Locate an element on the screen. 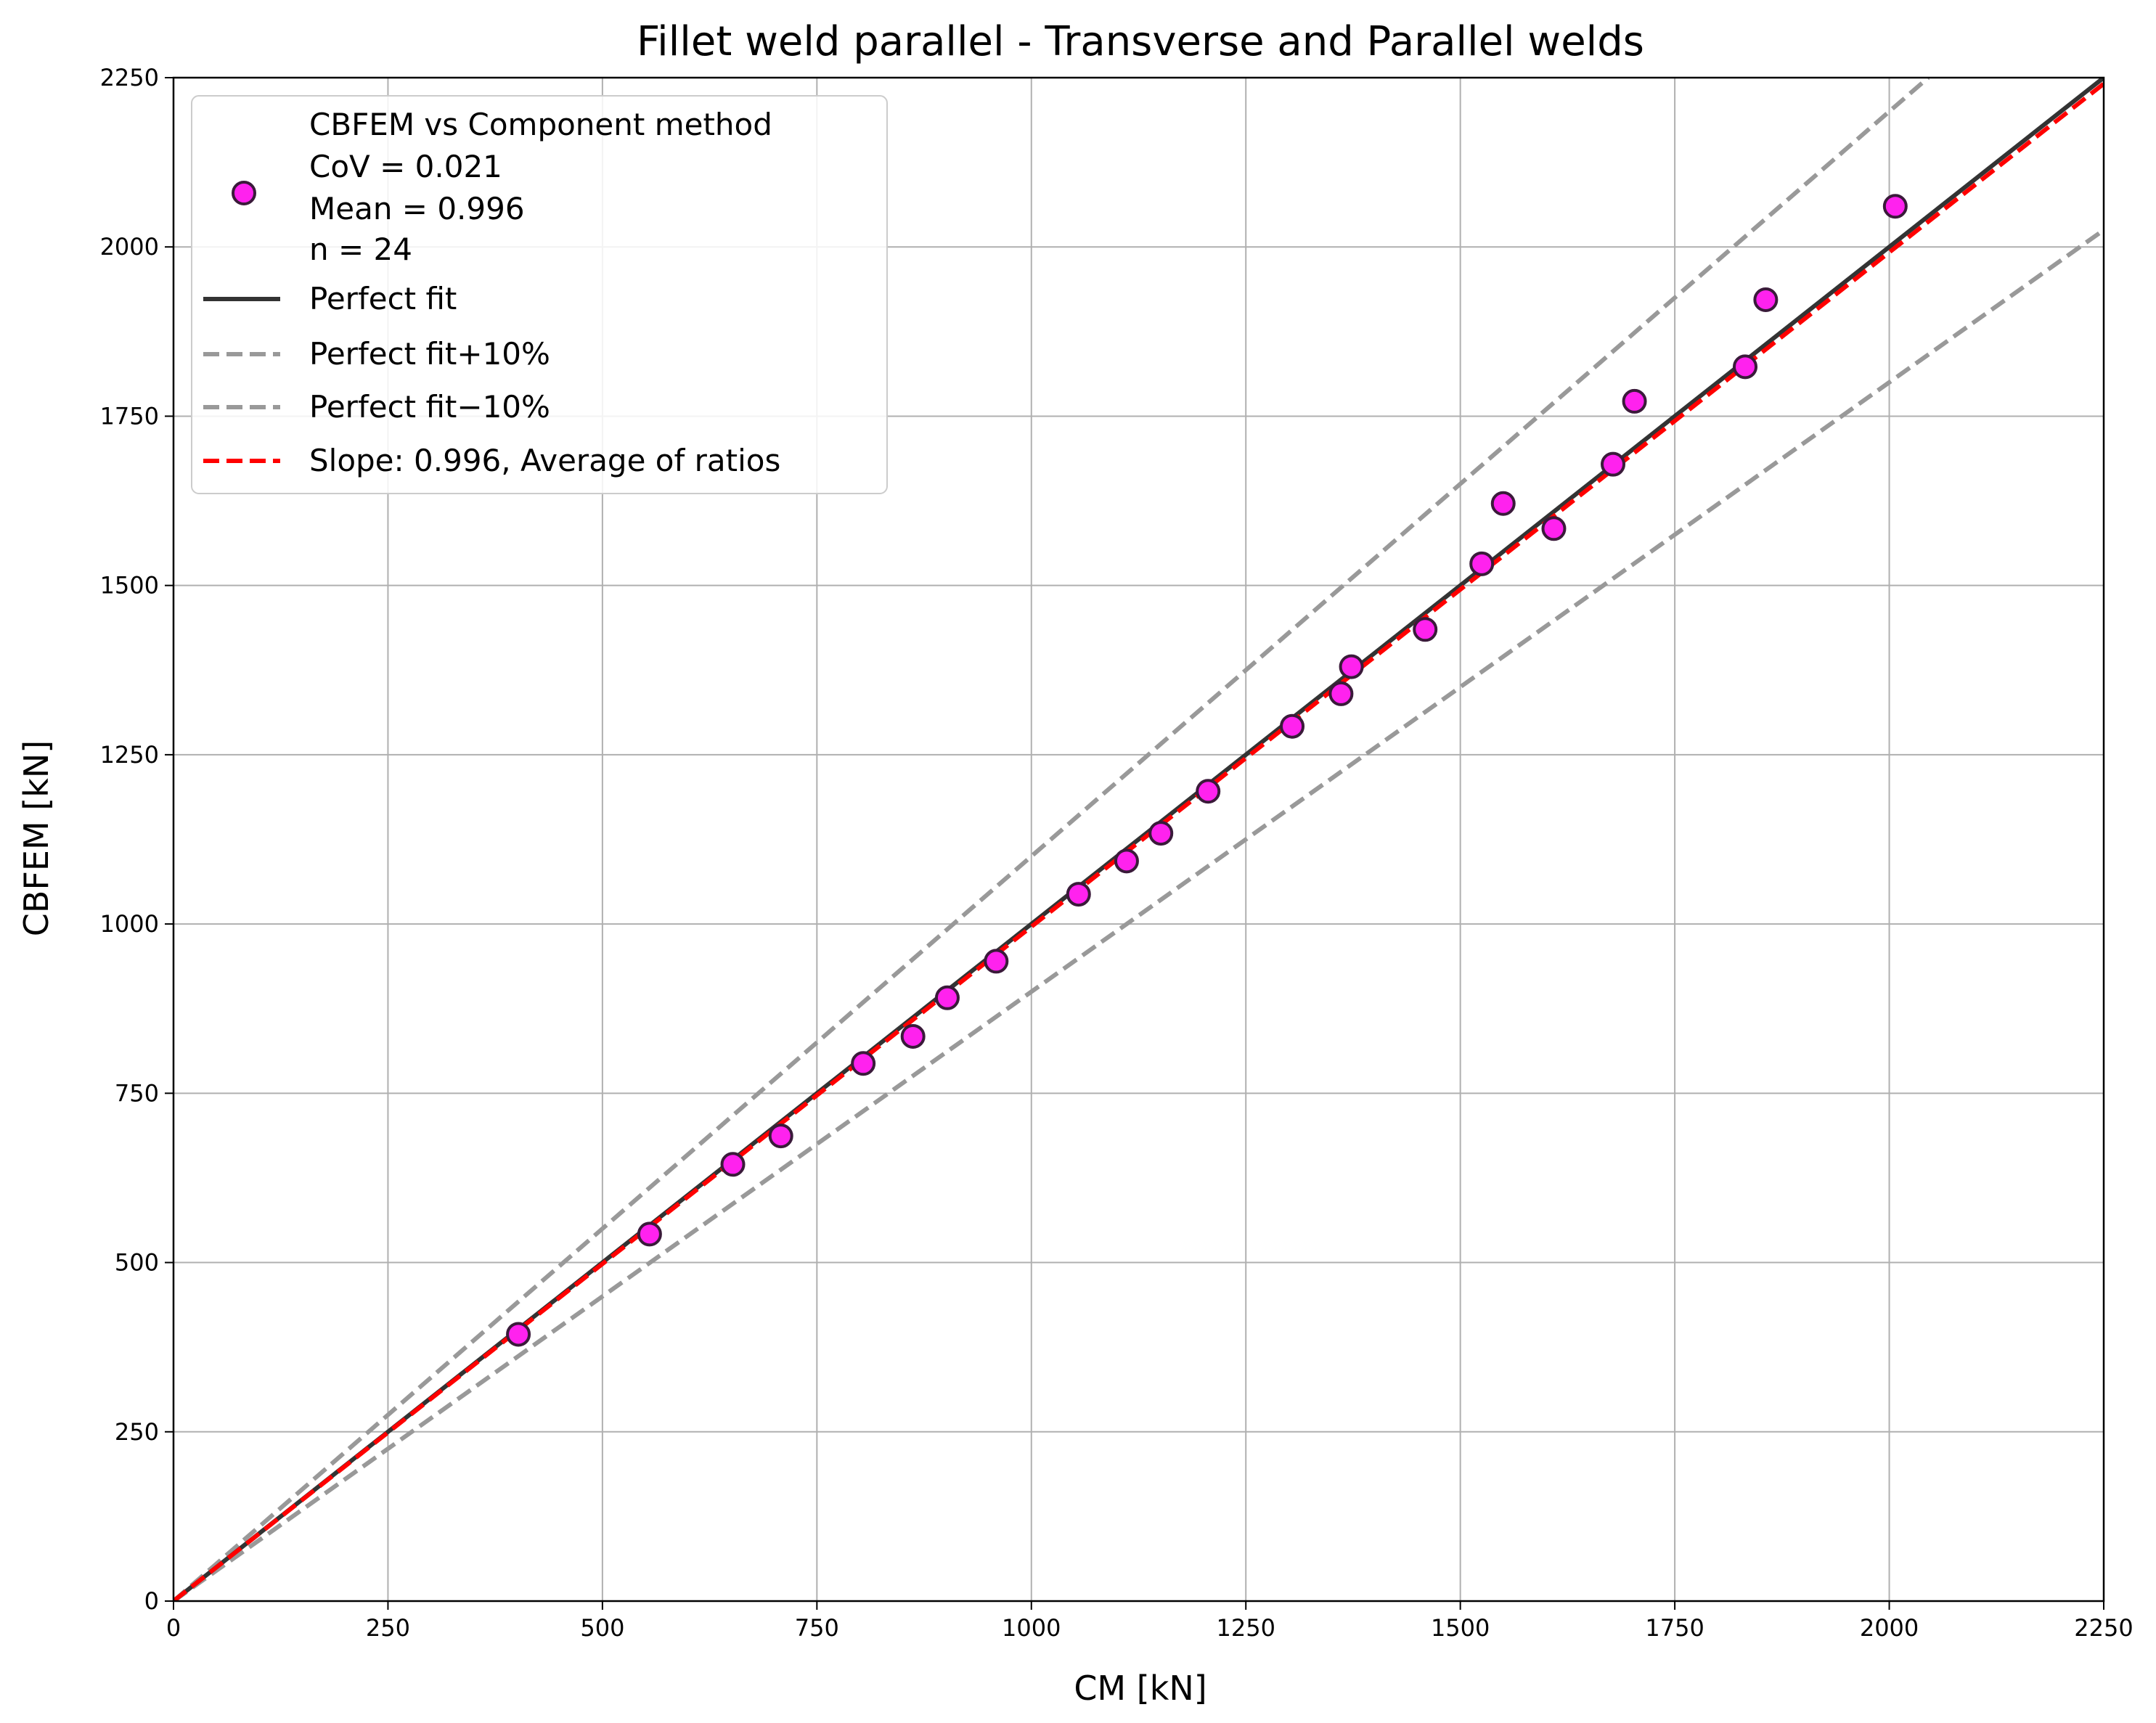 This screenshot has width=2156, height=1723. legend-label-minus-10: Perfect fit−10% is located at coordinates (430, 407).